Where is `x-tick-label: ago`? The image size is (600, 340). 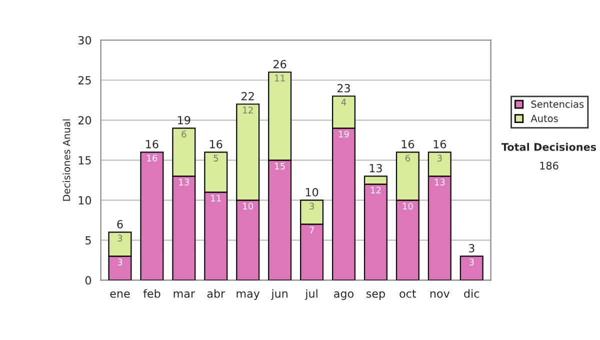 x-tick-label: ago is located at coordinates (344, 295).